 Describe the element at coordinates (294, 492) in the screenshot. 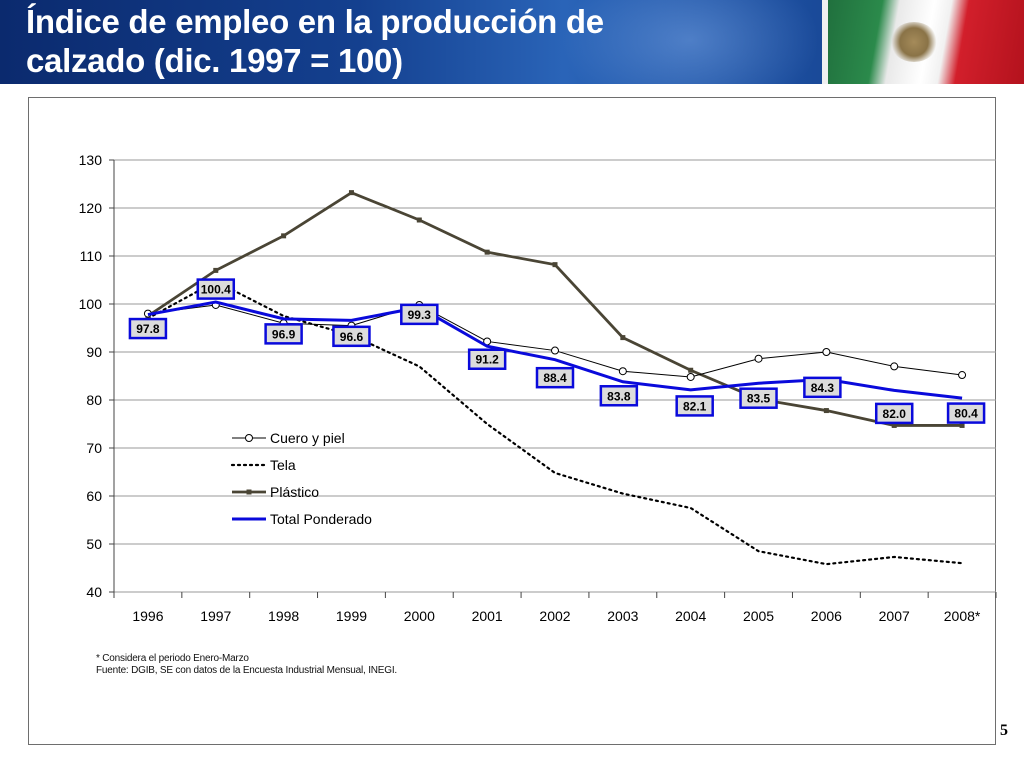

I see `legend-label: Plástico` at that location.